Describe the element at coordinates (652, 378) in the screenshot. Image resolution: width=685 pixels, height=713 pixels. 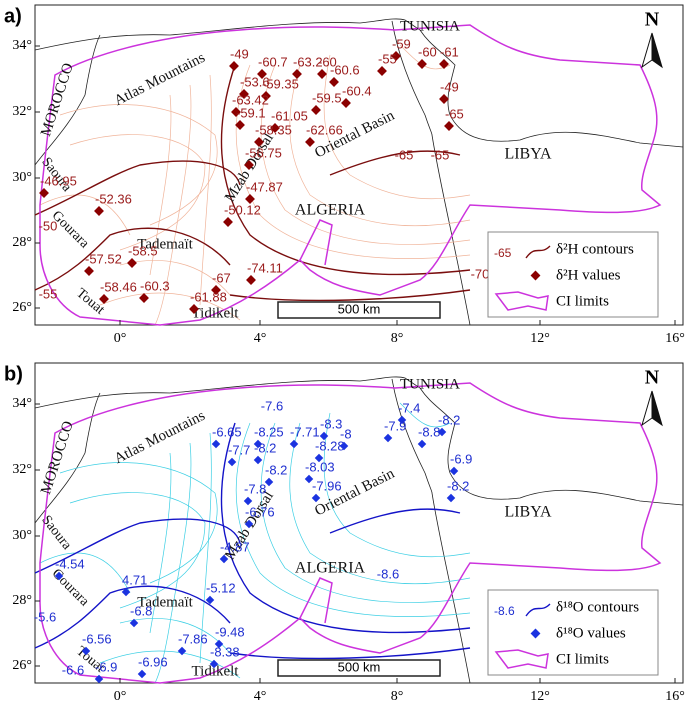
I see `north-label: N` at that location.